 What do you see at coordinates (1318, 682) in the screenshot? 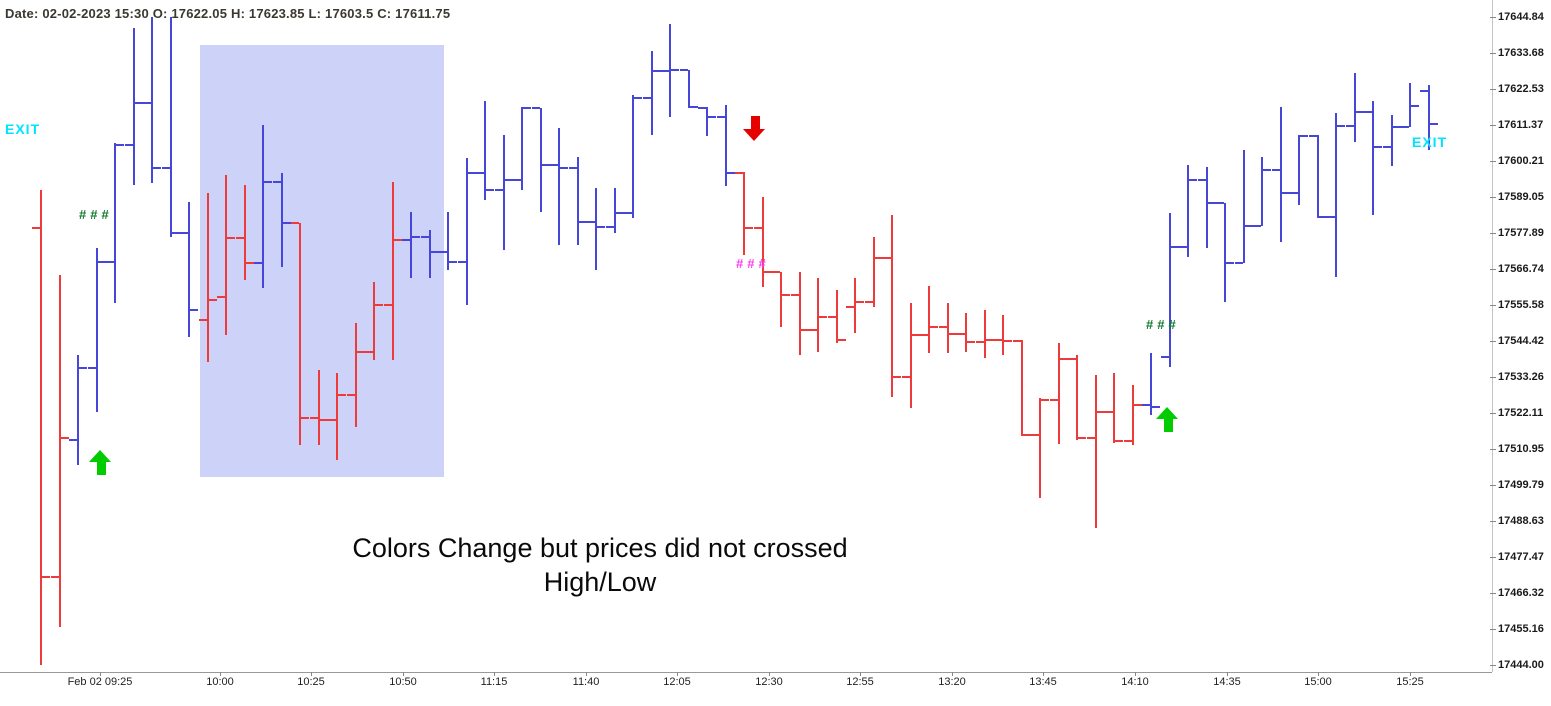
I see `time-axis-label: 15:00` at bounding box center [1318, 682].